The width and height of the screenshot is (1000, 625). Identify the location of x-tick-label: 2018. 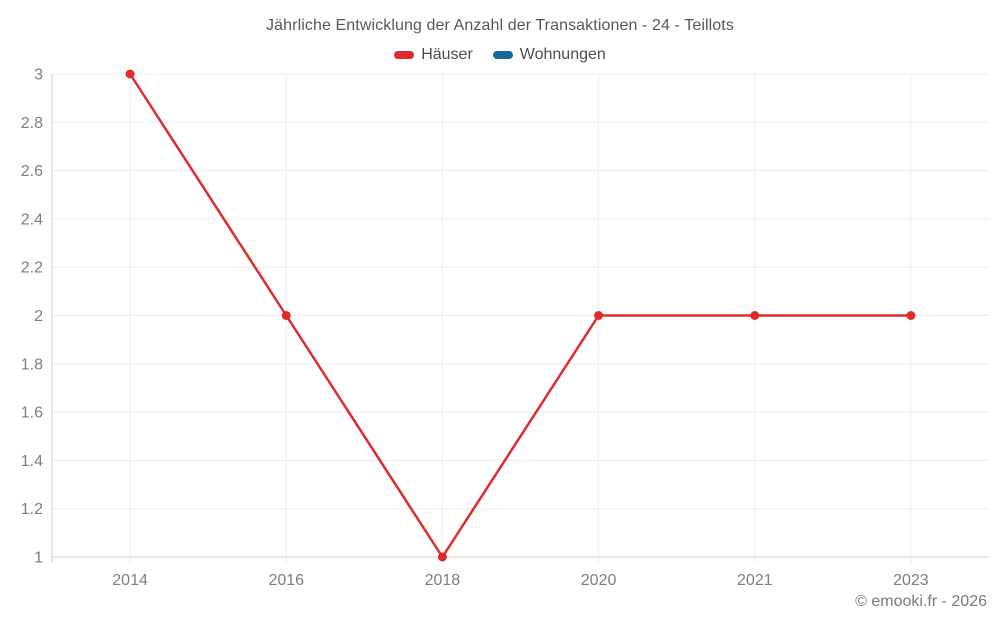
(443, 580).